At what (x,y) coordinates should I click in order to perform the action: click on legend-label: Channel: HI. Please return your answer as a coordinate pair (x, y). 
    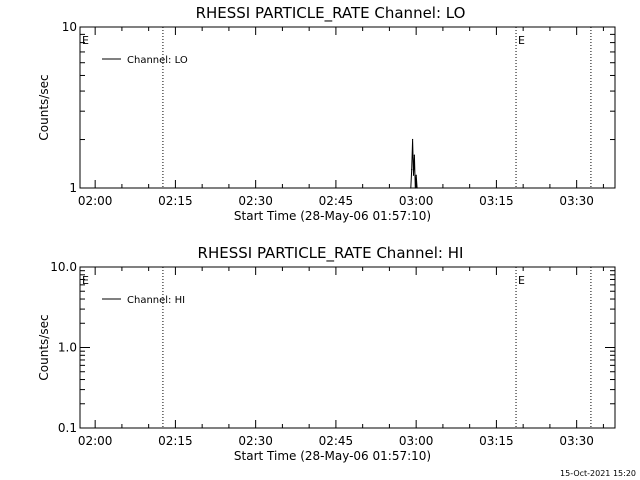
    Looking at the image, I should click on (156, 300).